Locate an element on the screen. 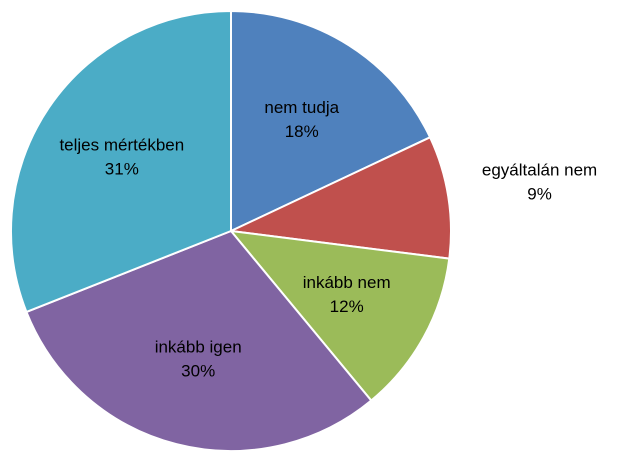  slice-value-label: 9% is located at coordinates (539, 194).